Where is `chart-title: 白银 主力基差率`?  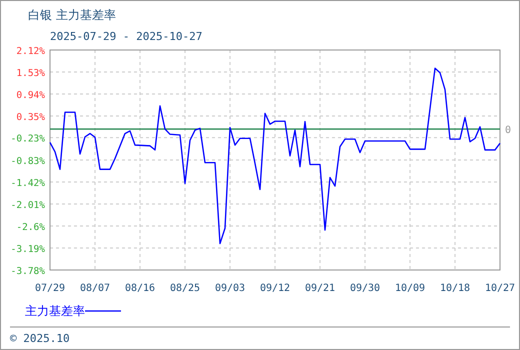
chart-title: 白银 主力基差率 is located at coordinates (72, 15).